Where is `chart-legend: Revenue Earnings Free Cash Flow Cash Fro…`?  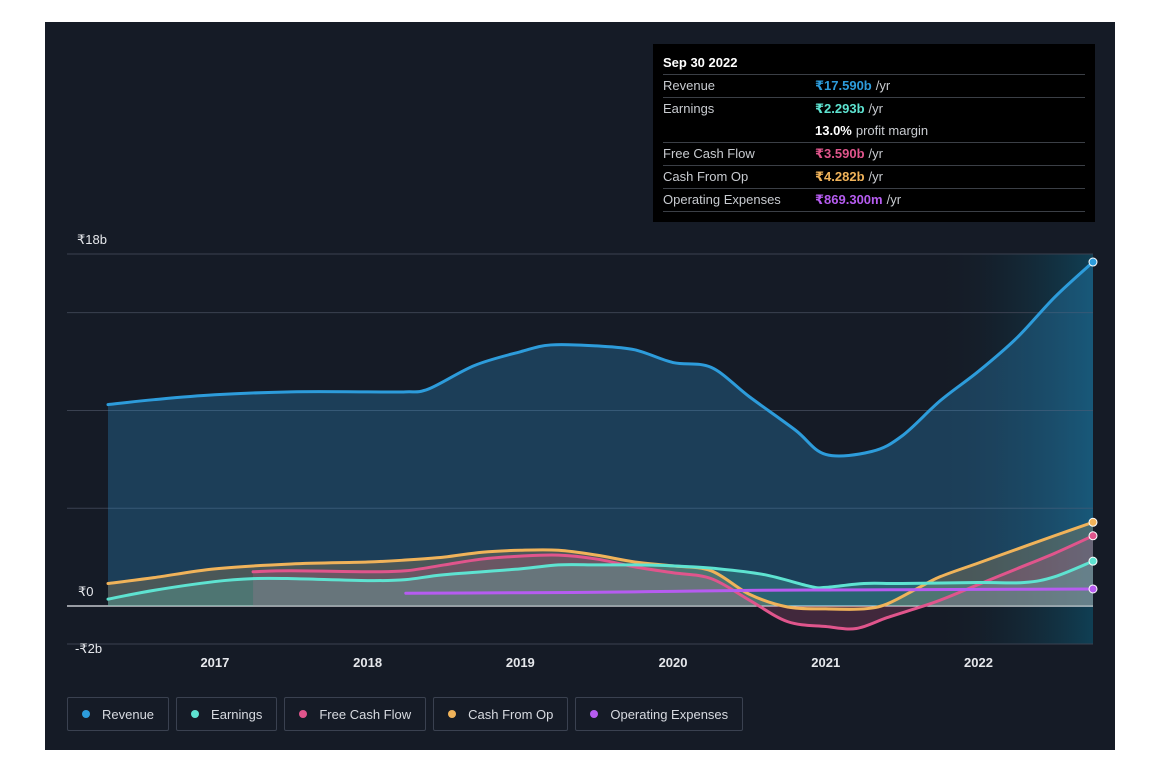
chart-legend: Revenue Earnings Free Cash Flow Cash Fro… is located at coordinates (405, 714).